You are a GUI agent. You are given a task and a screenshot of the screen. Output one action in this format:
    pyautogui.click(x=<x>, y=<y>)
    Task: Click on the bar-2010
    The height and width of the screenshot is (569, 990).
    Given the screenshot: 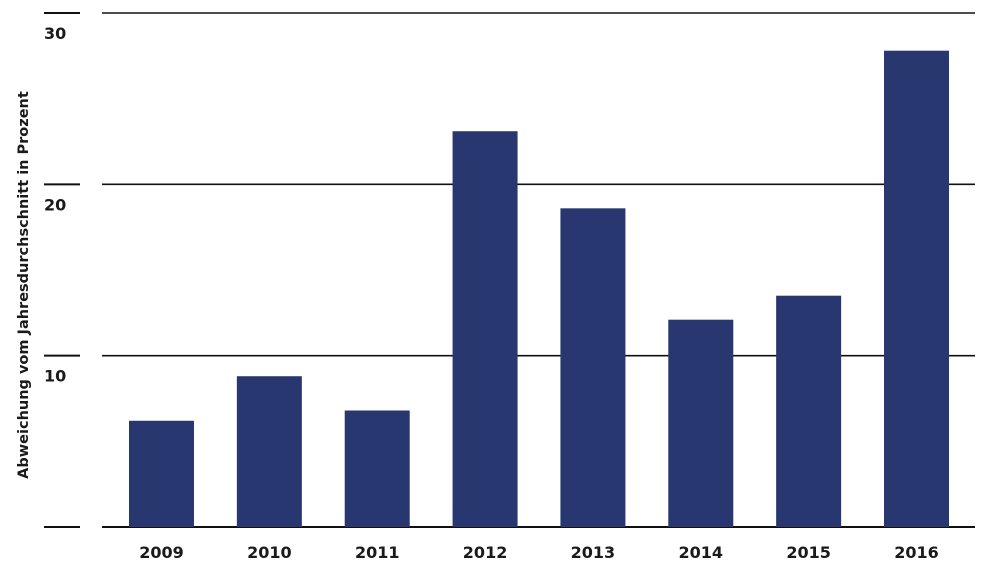 What is the action you would take?
    pyautogui.click(x=269, y=451)
    